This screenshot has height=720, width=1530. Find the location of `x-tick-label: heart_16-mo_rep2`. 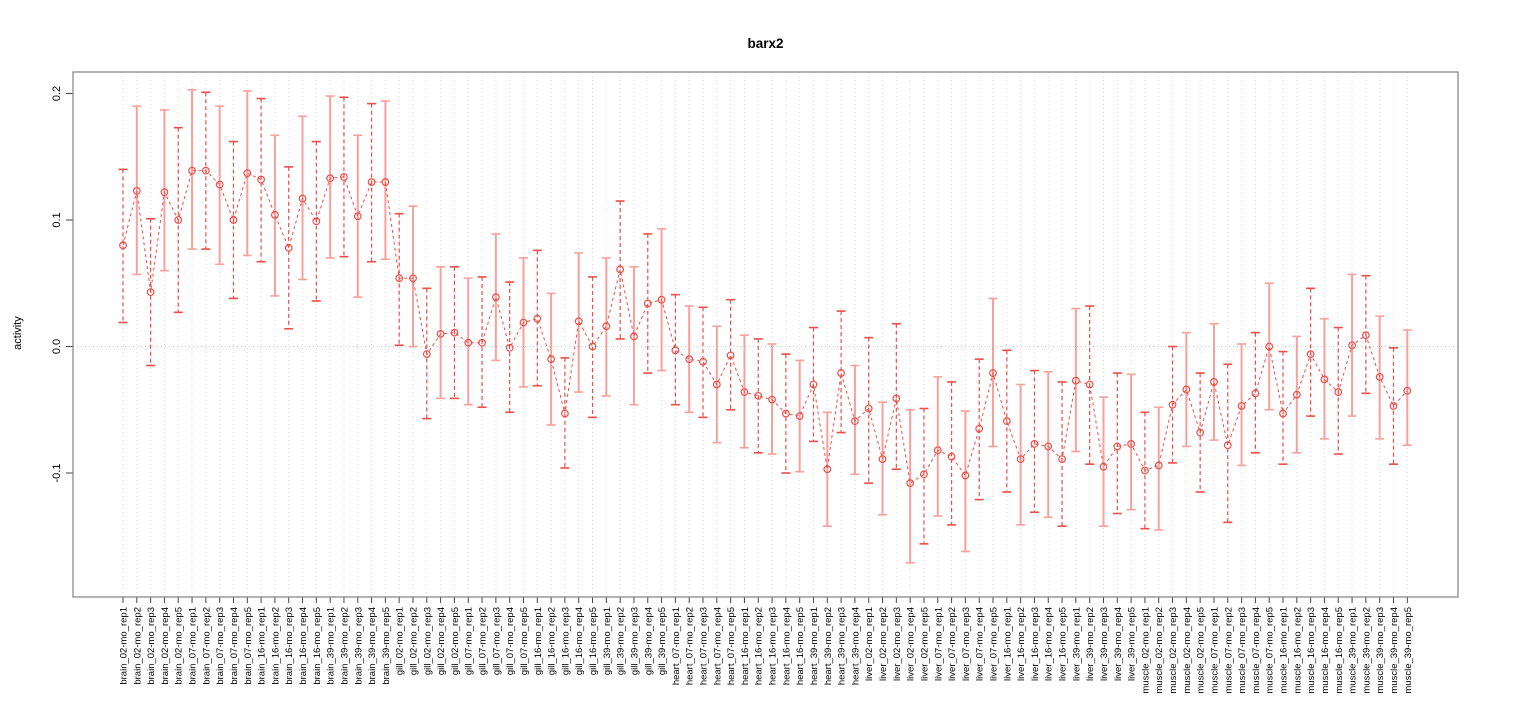

x-tick-label: heart_16-mo_rep2 is located at coordinates (759, 646).